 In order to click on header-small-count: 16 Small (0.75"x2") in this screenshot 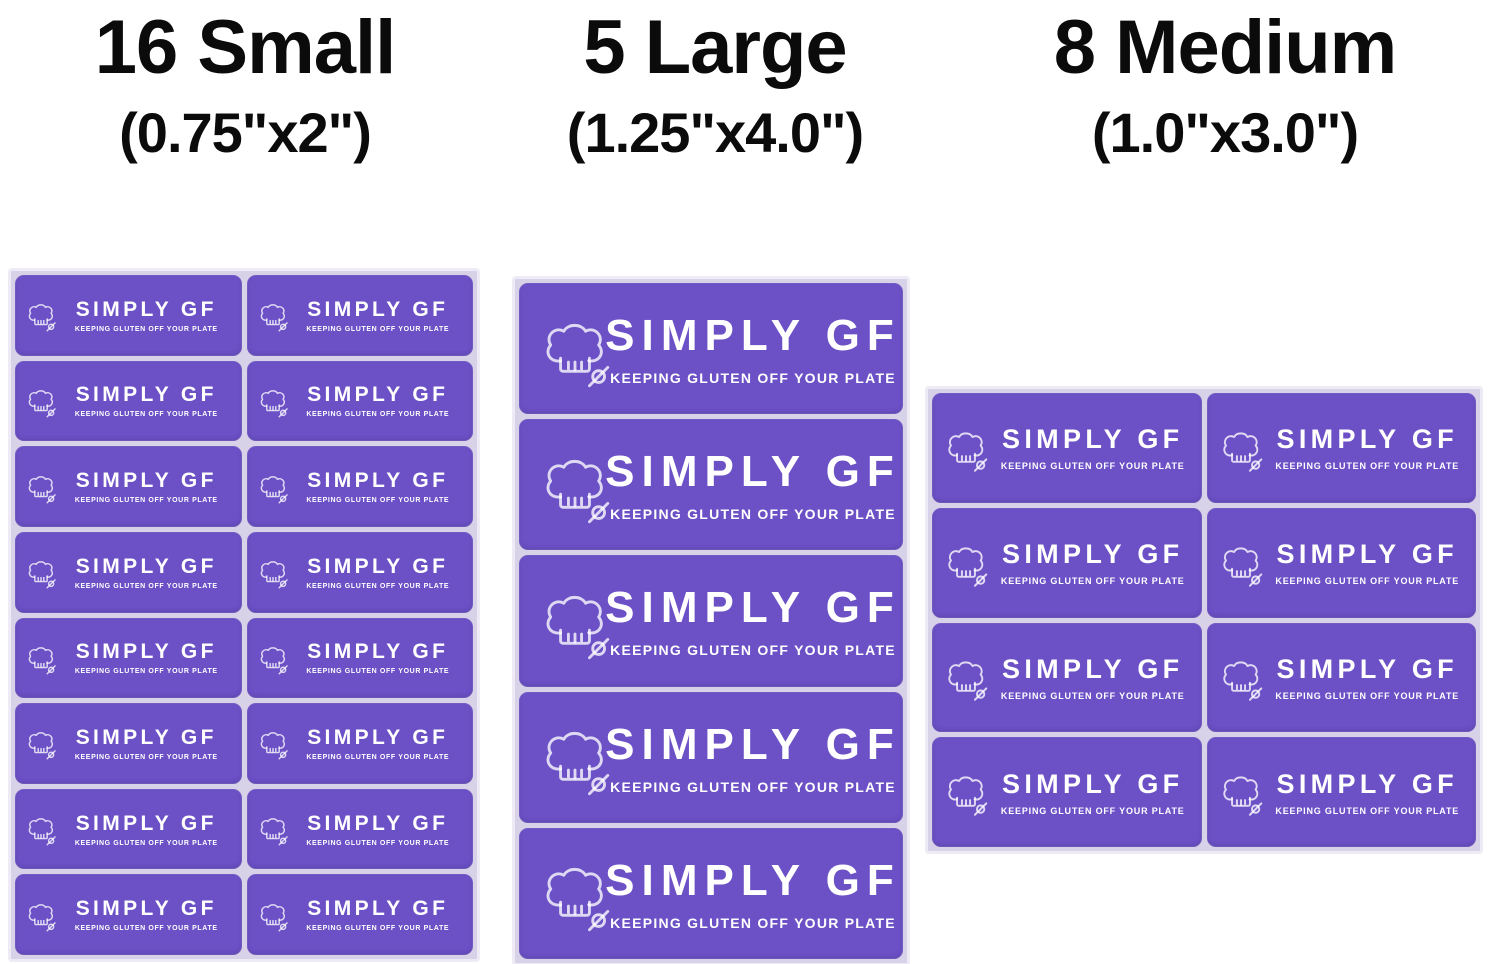, I will do `click(245, 87)`.